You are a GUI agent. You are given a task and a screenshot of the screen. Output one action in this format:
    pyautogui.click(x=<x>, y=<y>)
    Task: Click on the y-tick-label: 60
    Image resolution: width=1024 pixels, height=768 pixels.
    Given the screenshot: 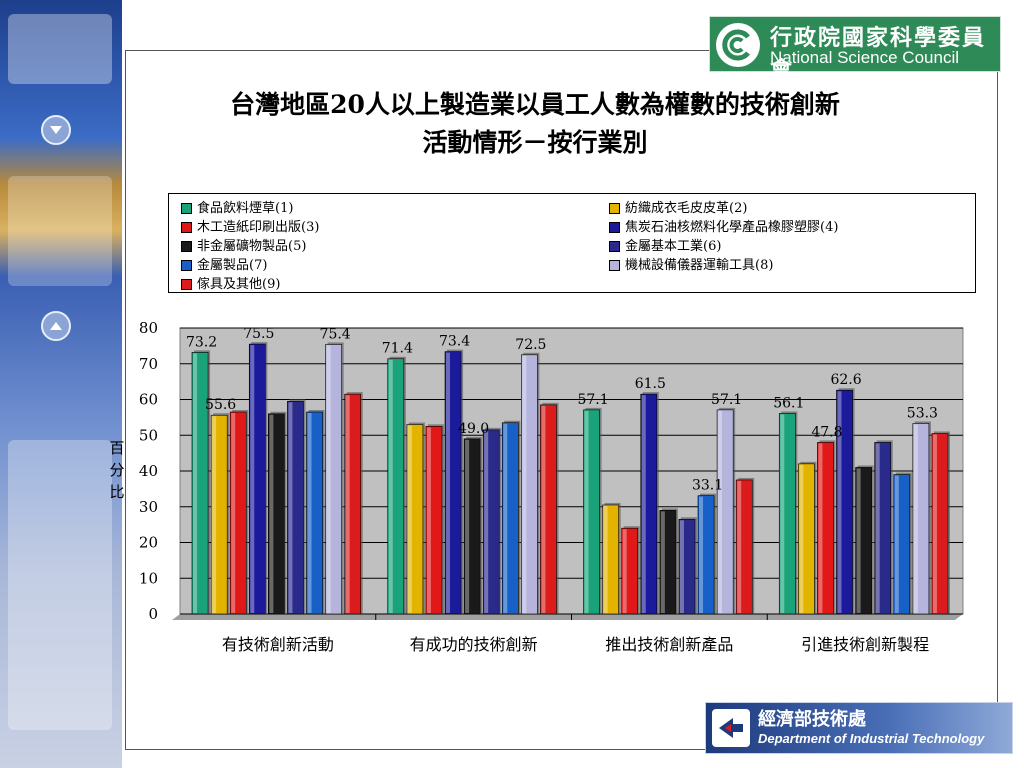 What is the action you would take?
    pyautogui.click(x=148, y=400)
    